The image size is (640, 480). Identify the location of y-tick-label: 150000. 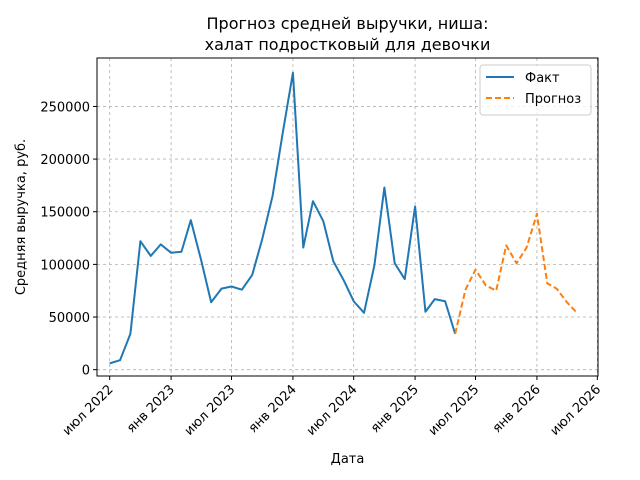
(65, 213).